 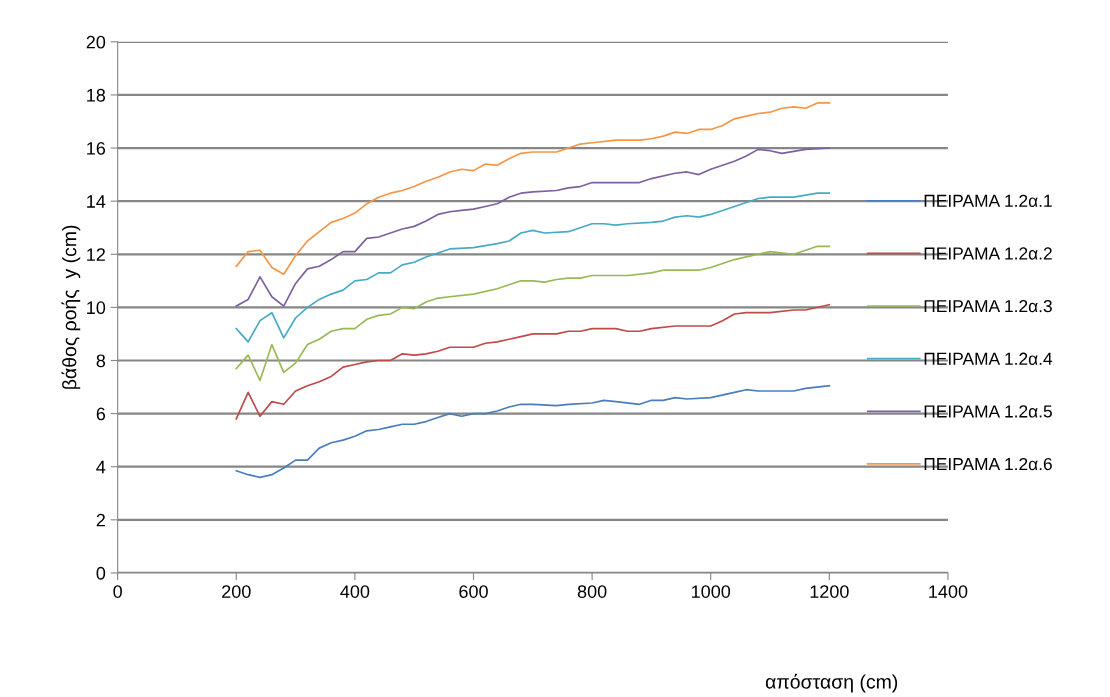 What do you see at coordinates (988, 306) in the screenshot?
I see `legend-label: ΠΕΙΡΑΜΑ 1.2α.3` at bounding box center [988, 306].